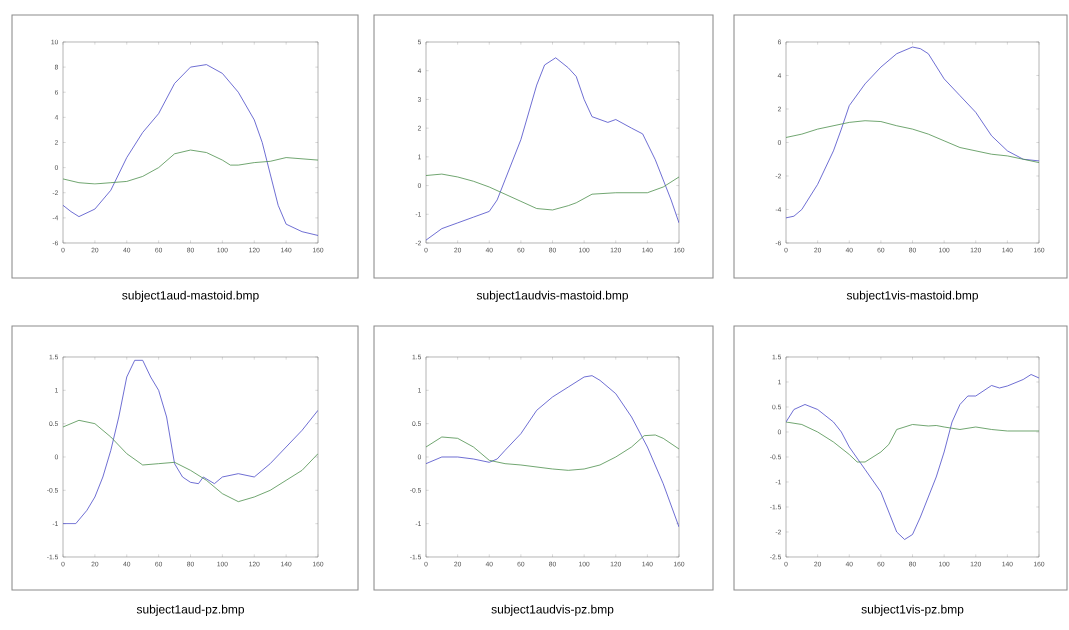  What do you see at coordinates (552, 610) in the screenshot?
I see `text: subject1audvis-pz.bmp` at bounding box center [552, 610].